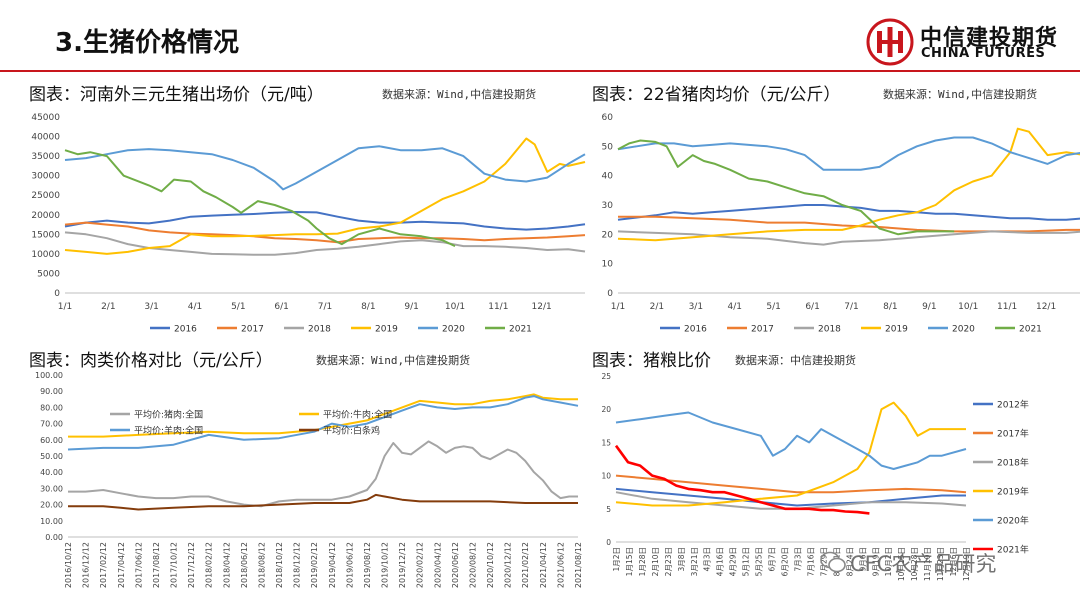 The width and height of the screenshot is (1080, 608). What do you see at coordinates (332, 565) in the screenshot?
I see `x-tick-label: 2019/04/12` at bounding box center [332, 565].